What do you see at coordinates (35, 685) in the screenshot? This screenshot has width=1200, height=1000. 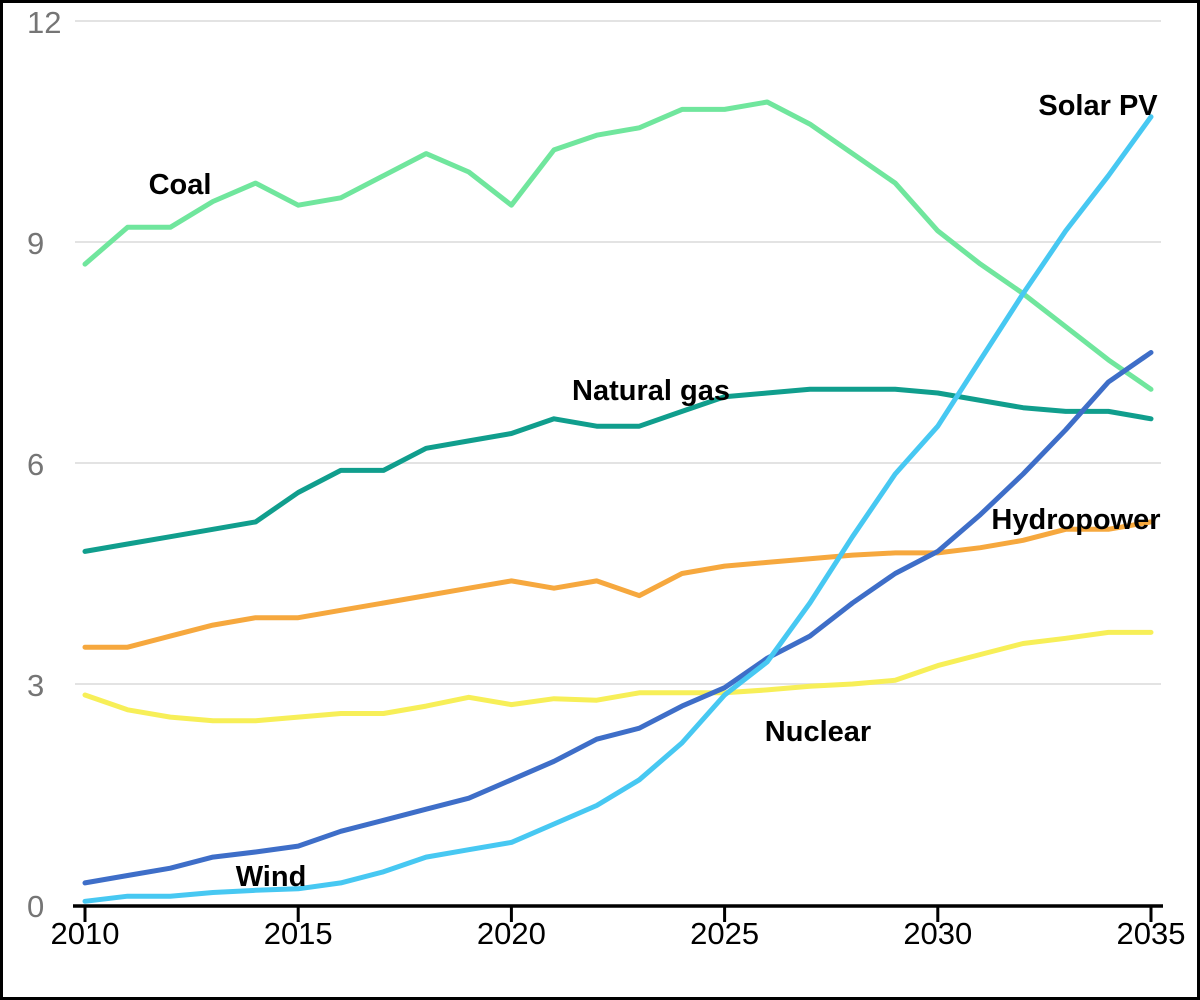 I see `y-tick-label-3: 3` at bounding box center [35, 685].